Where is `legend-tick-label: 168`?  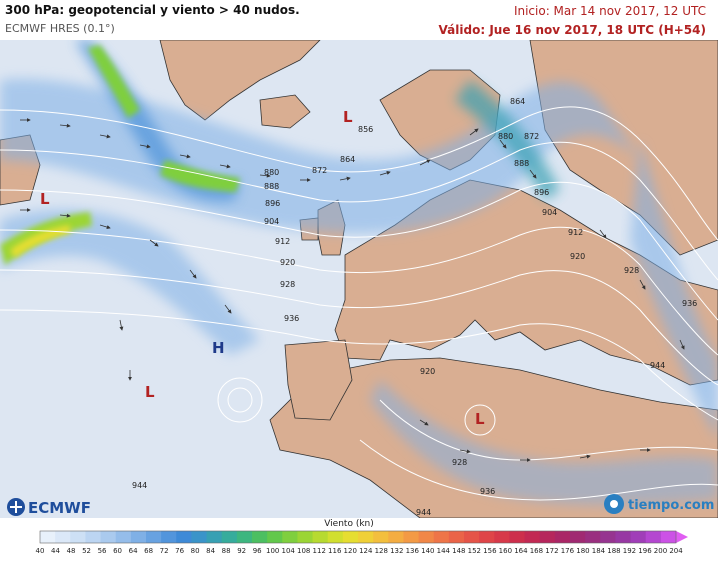 legend-tick-label: 168 is located at coordinates (536, 551).